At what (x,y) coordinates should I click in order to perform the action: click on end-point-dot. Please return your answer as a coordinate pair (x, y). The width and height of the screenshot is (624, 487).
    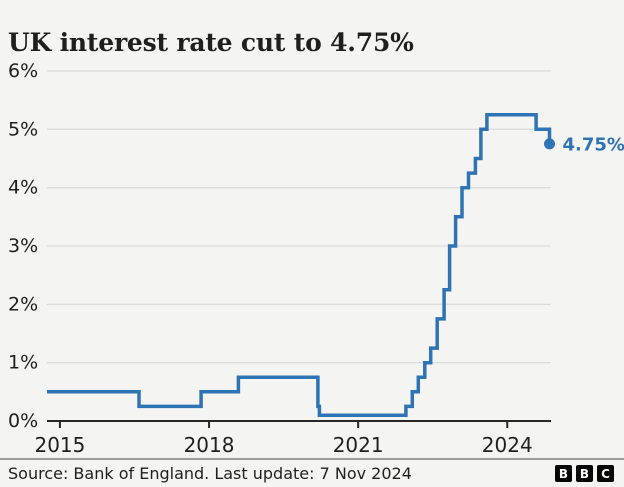
    Looking at the image, I should click on (550, 144).